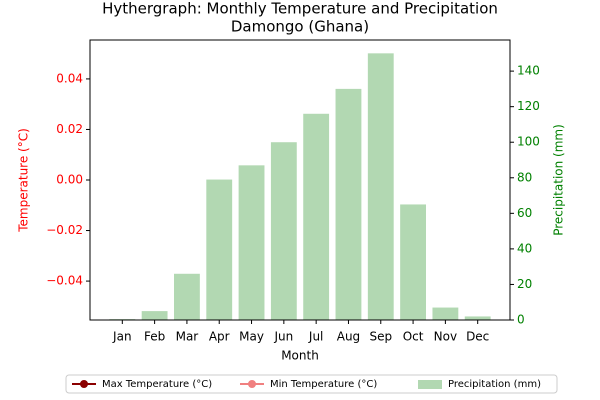 This screenshot has height=400, width=600. What do you see at coordinates (430, 384) in the screenshot?
I see `legend-swatch` at bounding box center [430, 384].